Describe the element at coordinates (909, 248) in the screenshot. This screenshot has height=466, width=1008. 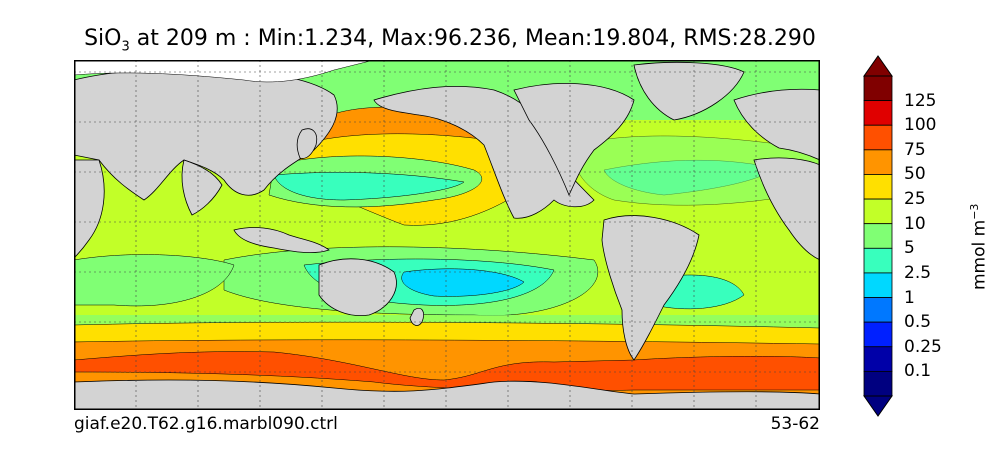
I see `colorbar-tick-label: 5` at that location.